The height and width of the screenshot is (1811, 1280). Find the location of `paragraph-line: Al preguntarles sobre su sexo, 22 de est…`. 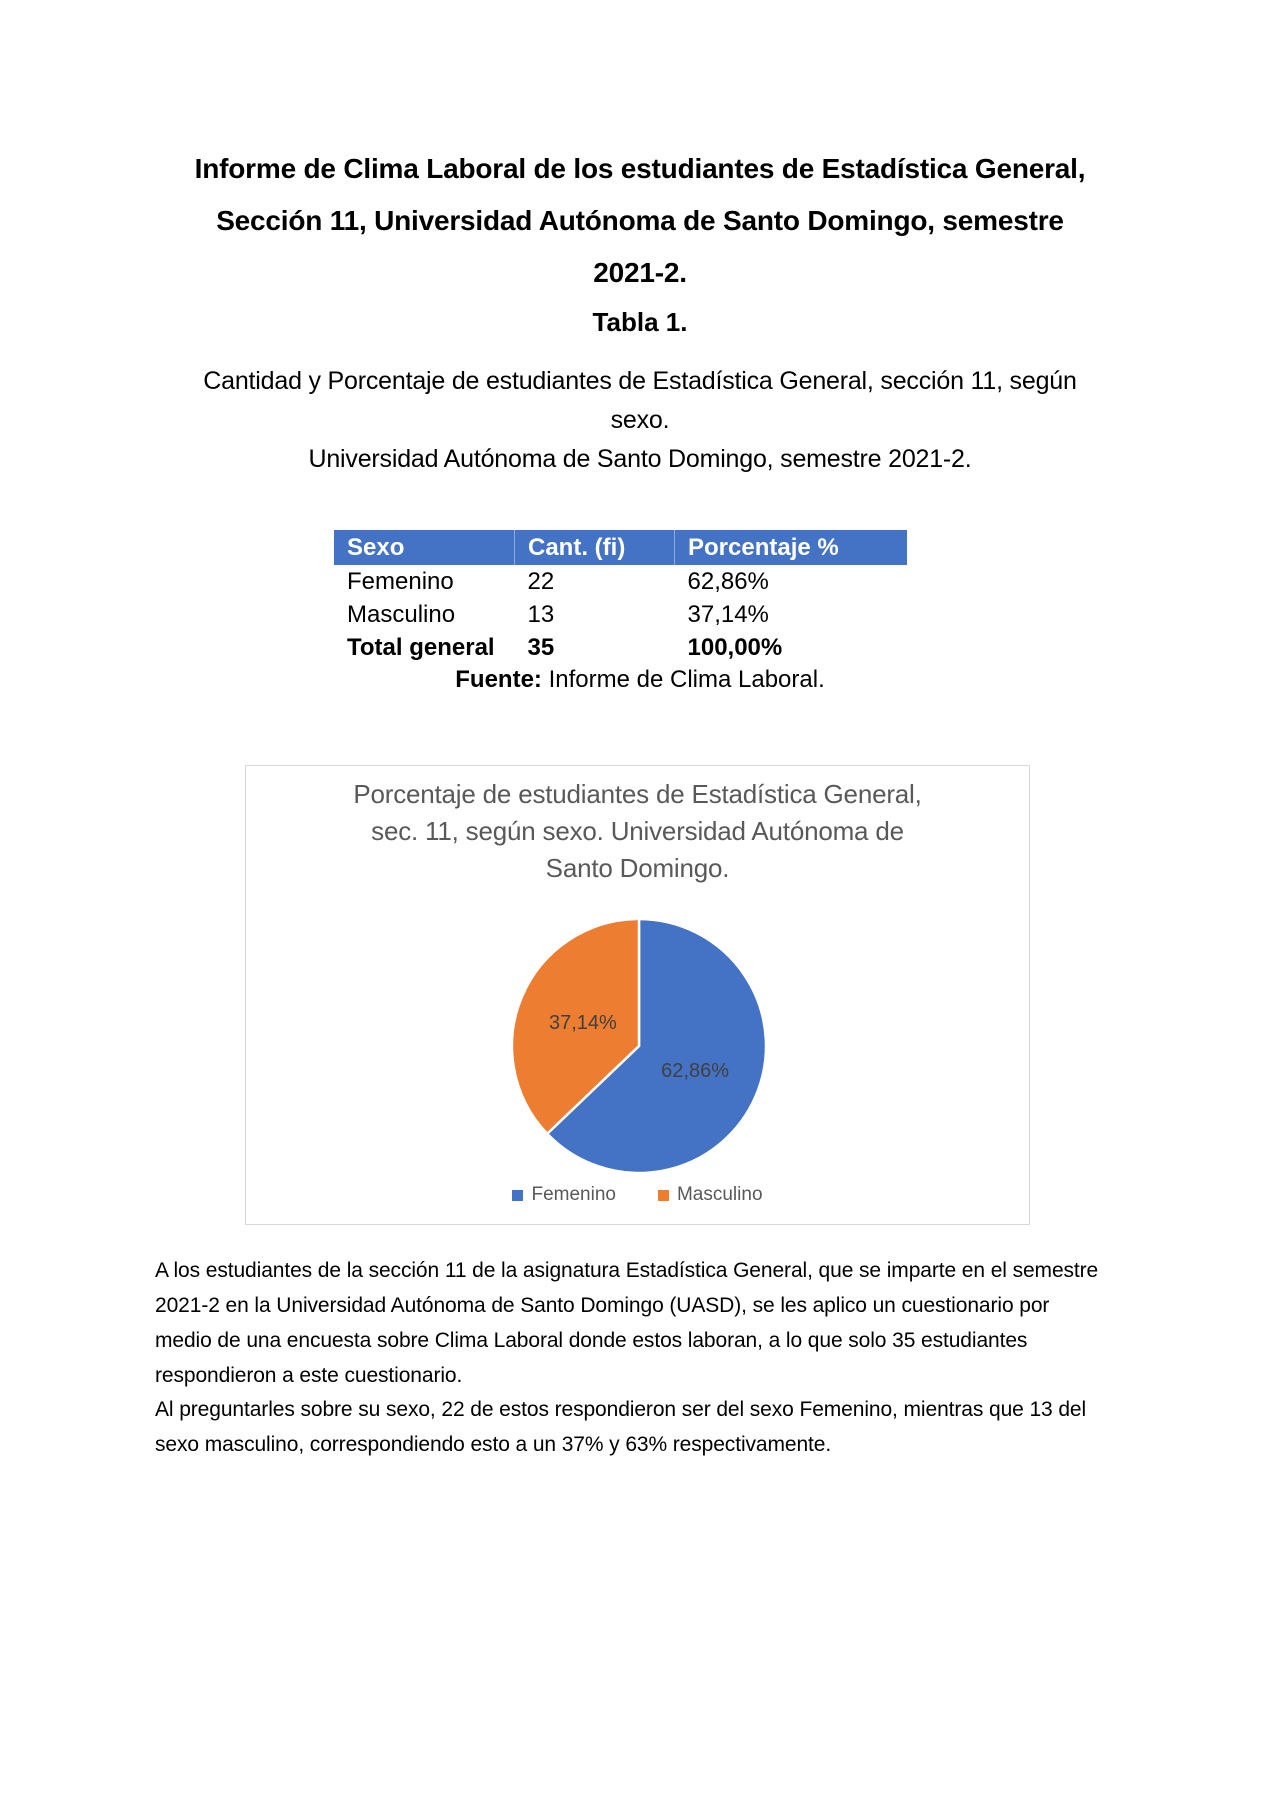

paragraph-line: Al preguntarles sobre su sexo, 22 de est… is located at coordinates (621, 1409).